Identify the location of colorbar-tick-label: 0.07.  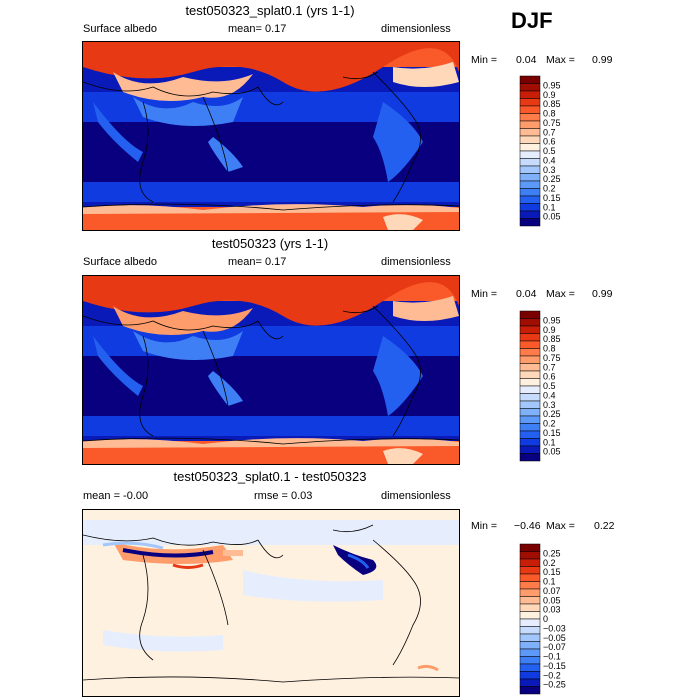
(552, 591).